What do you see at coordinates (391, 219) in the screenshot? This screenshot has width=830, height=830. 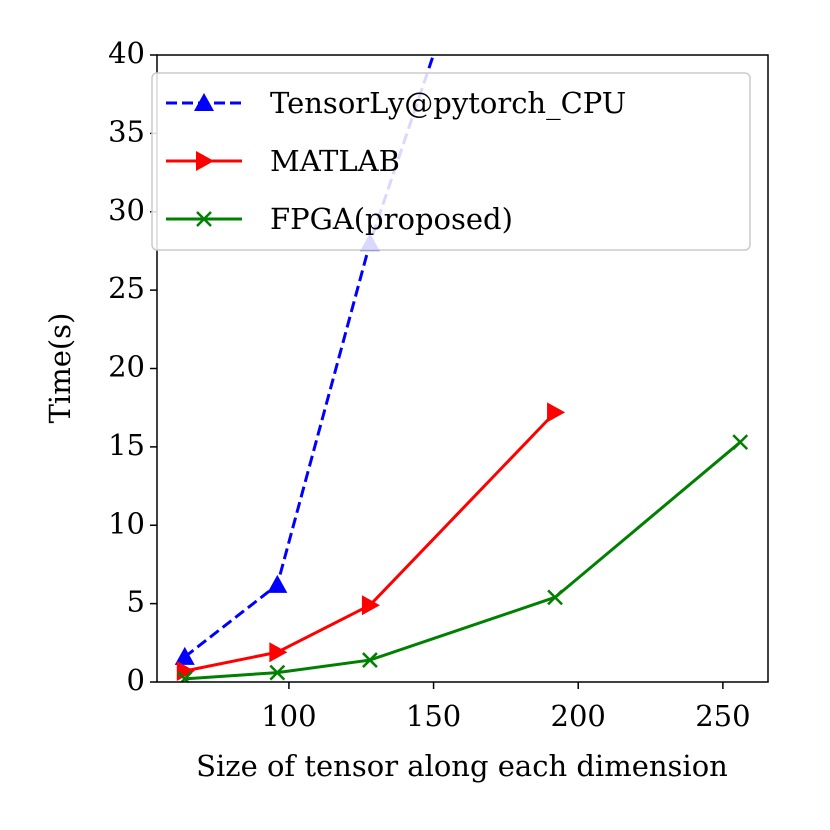 I see `legend-label: FPGA(proposed)` at bounding box center [391, 219].